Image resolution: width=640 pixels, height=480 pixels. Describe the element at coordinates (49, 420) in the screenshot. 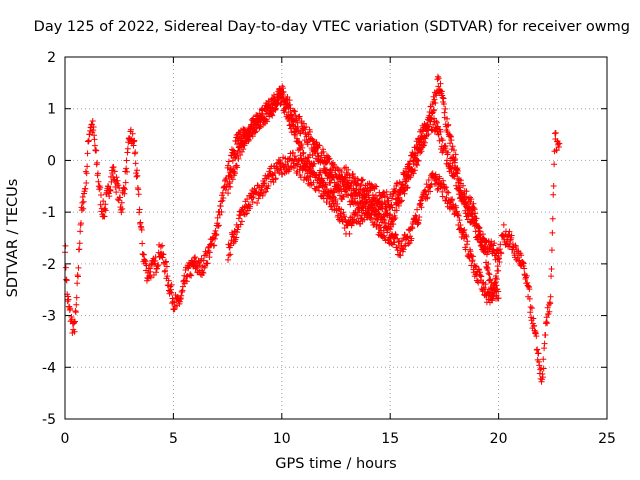

I see `y-tick-label: -5` at that location.